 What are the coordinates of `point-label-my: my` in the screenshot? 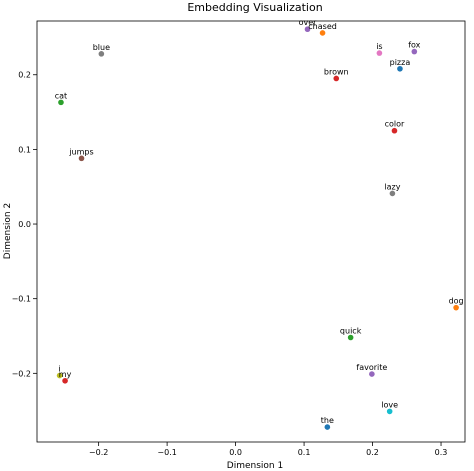 It's located at (65, 374).